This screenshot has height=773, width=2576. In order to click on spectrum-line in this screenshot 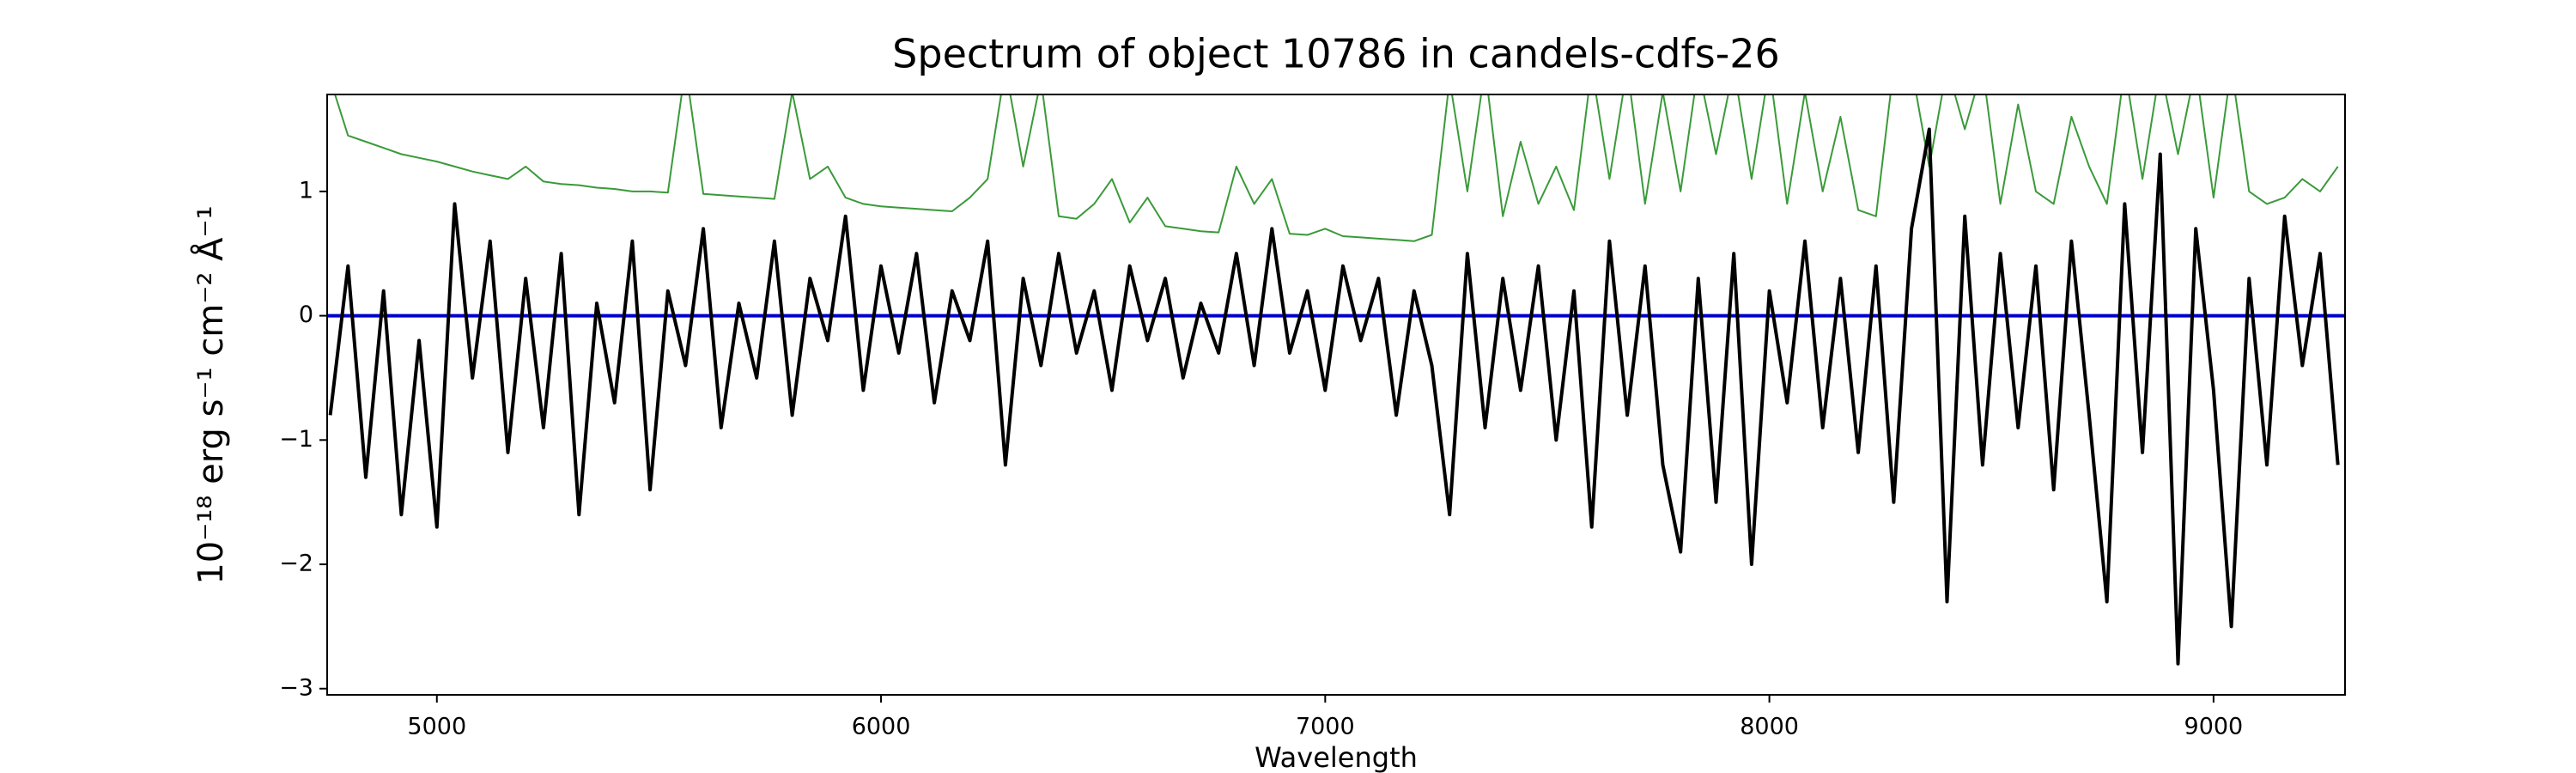, I will do `click(1336, 168)`.